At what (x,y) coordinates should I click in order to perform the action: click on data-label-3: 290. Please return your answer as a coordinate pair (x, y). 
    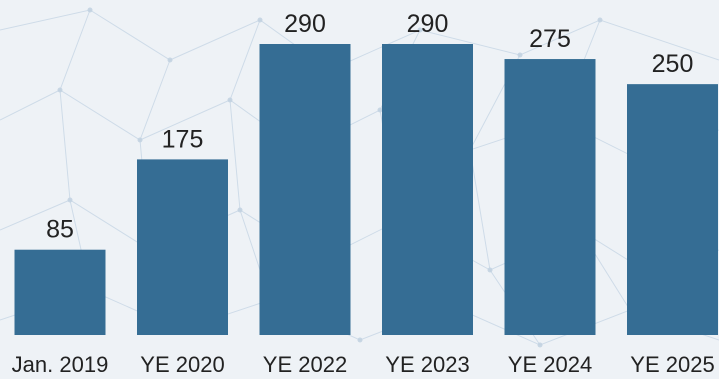
    Looking at the image, I should click on (428, 24).